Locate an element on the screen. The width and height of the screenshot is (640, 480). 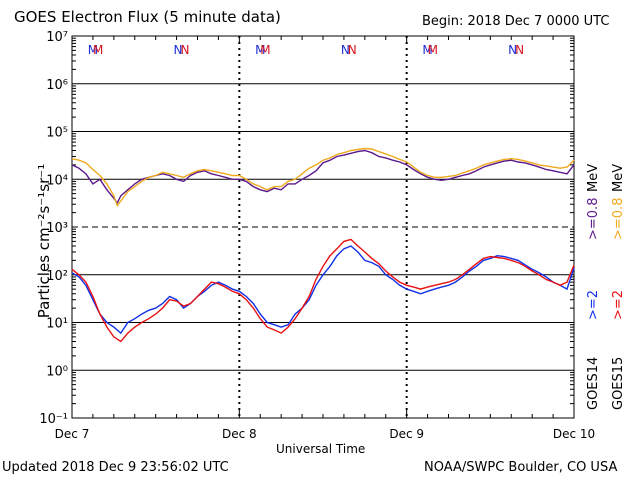
credit-text: NOAA/SWPC Boulder, CO USA is located at coordinates (521, 467).